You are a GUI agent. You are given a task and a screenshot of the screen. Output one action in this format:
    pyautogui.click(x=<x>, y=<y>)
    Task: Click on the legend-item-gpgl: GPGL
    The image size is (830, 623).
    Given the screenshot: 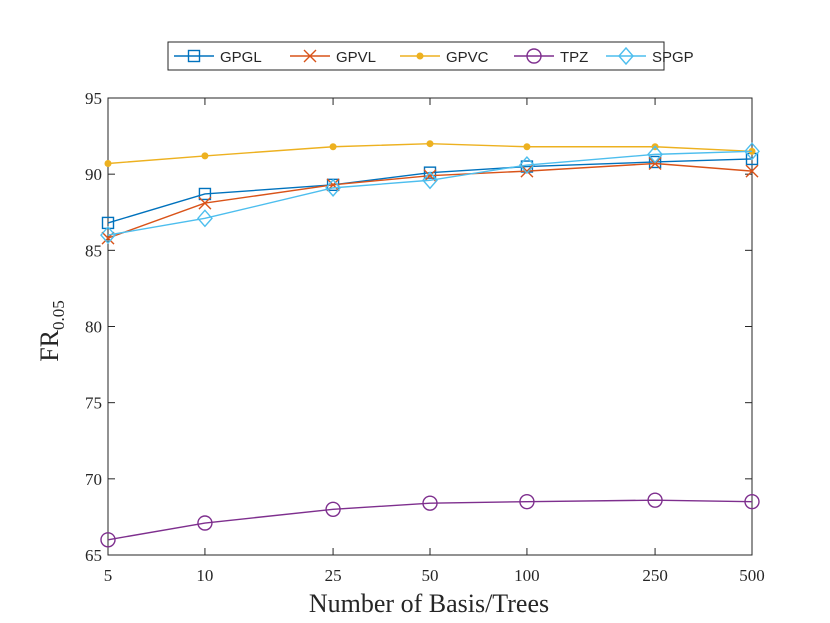 What is the action you would take?
    pyautogui.click(x=218, y=57)
    